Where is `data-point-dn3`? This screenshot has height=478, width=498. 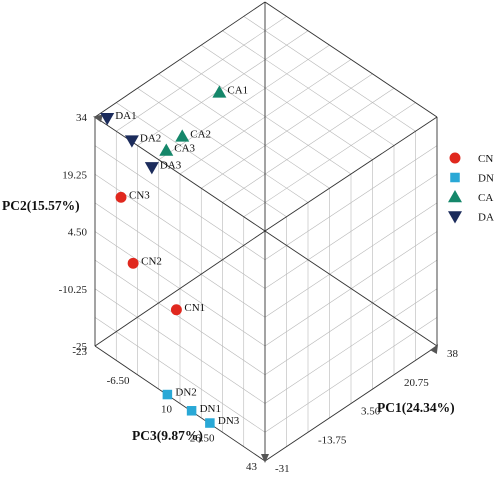 data-point-dn3 is located at coordinates (210, 423).